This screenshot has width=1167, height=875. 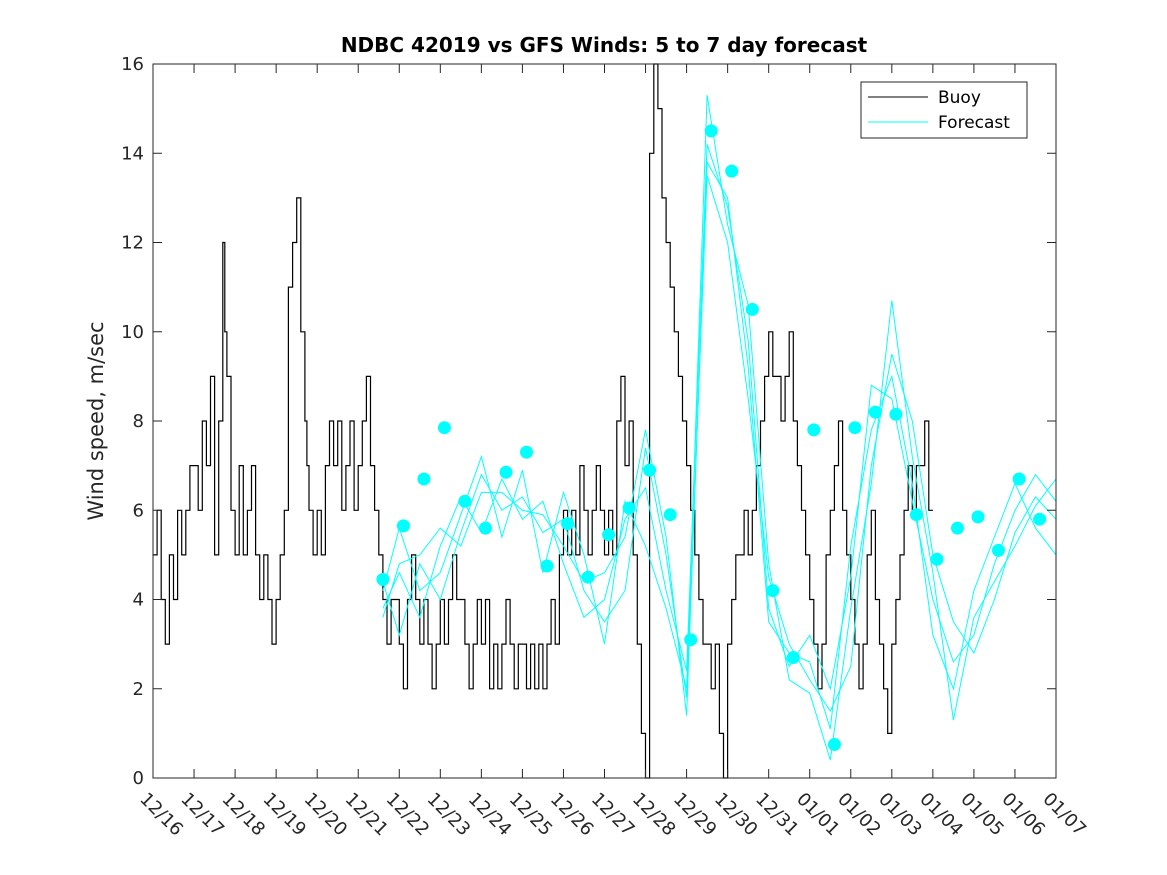 I want to click on legend-forecast-label: Forecast, so click(x=974, y=123).